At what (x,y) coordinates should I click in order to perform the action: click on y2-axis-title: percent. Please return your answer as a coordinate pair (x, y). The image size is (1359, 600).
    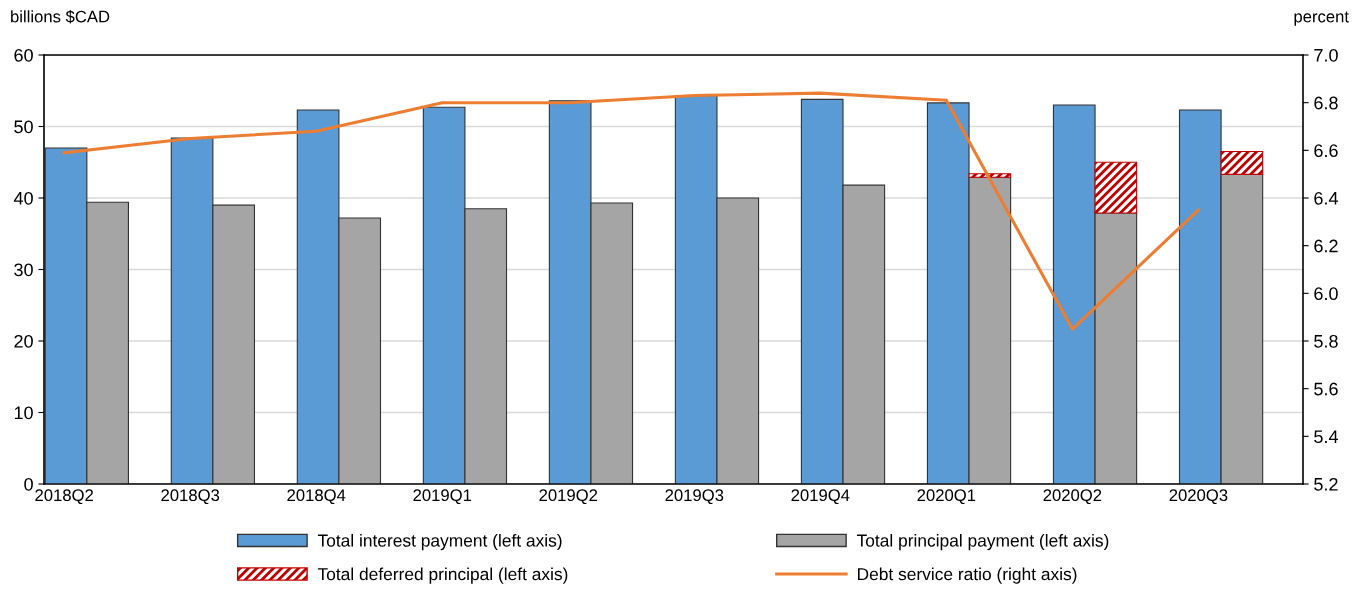
    Looking at the image, I should click on (1321, 18).